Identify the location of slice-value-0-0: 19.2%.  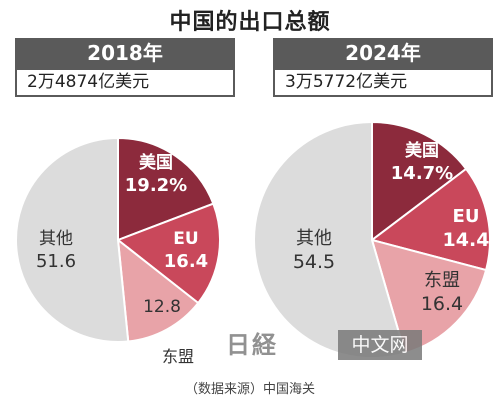
(156, 185).